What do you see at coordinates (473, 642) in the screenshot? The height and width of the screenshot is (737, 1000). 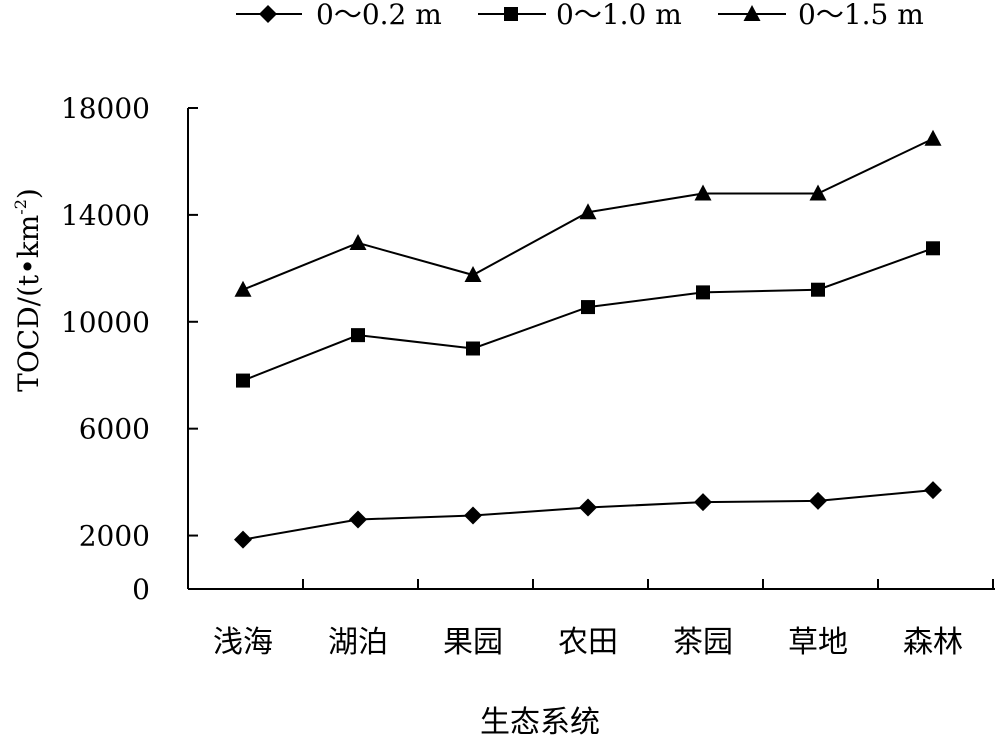 I see `x-tick-label: 果园` at bounding box center [473, 642].